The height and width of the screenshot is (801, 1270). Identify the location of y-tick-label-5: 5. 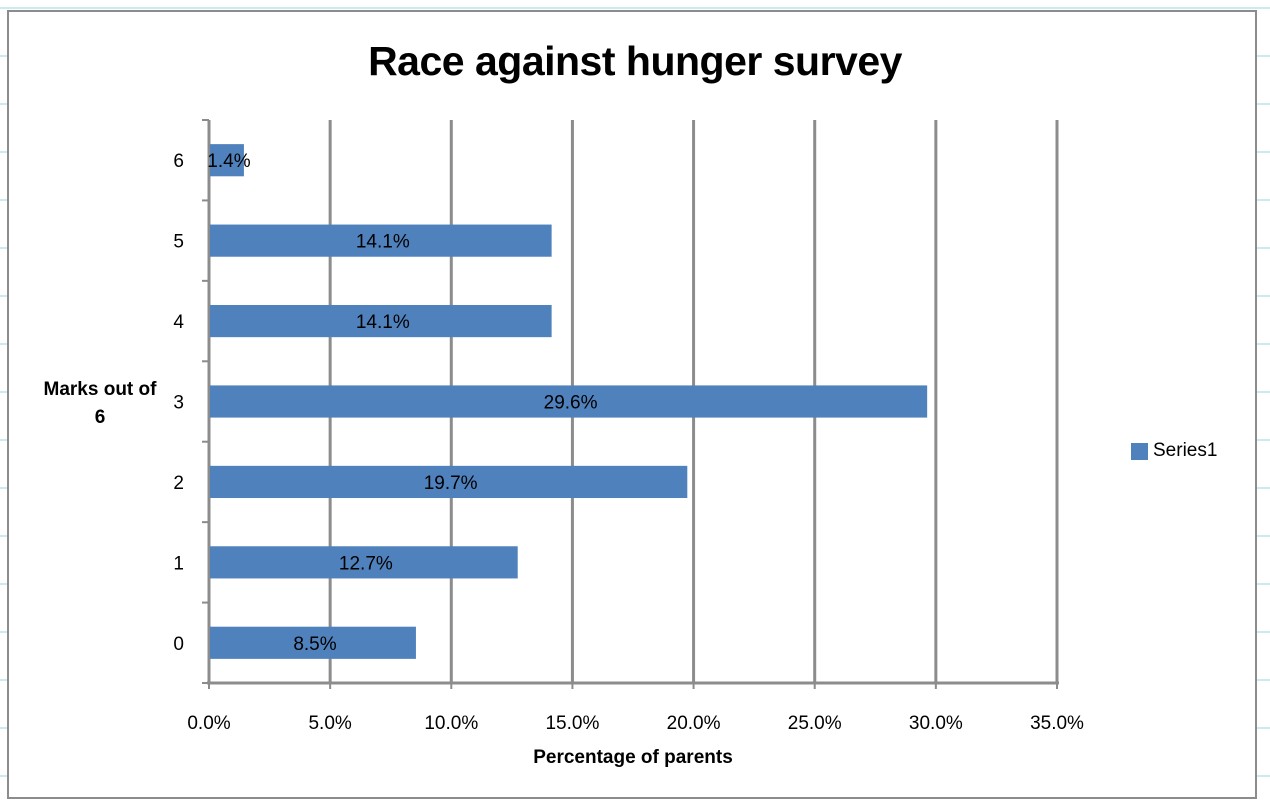
(178, 242).